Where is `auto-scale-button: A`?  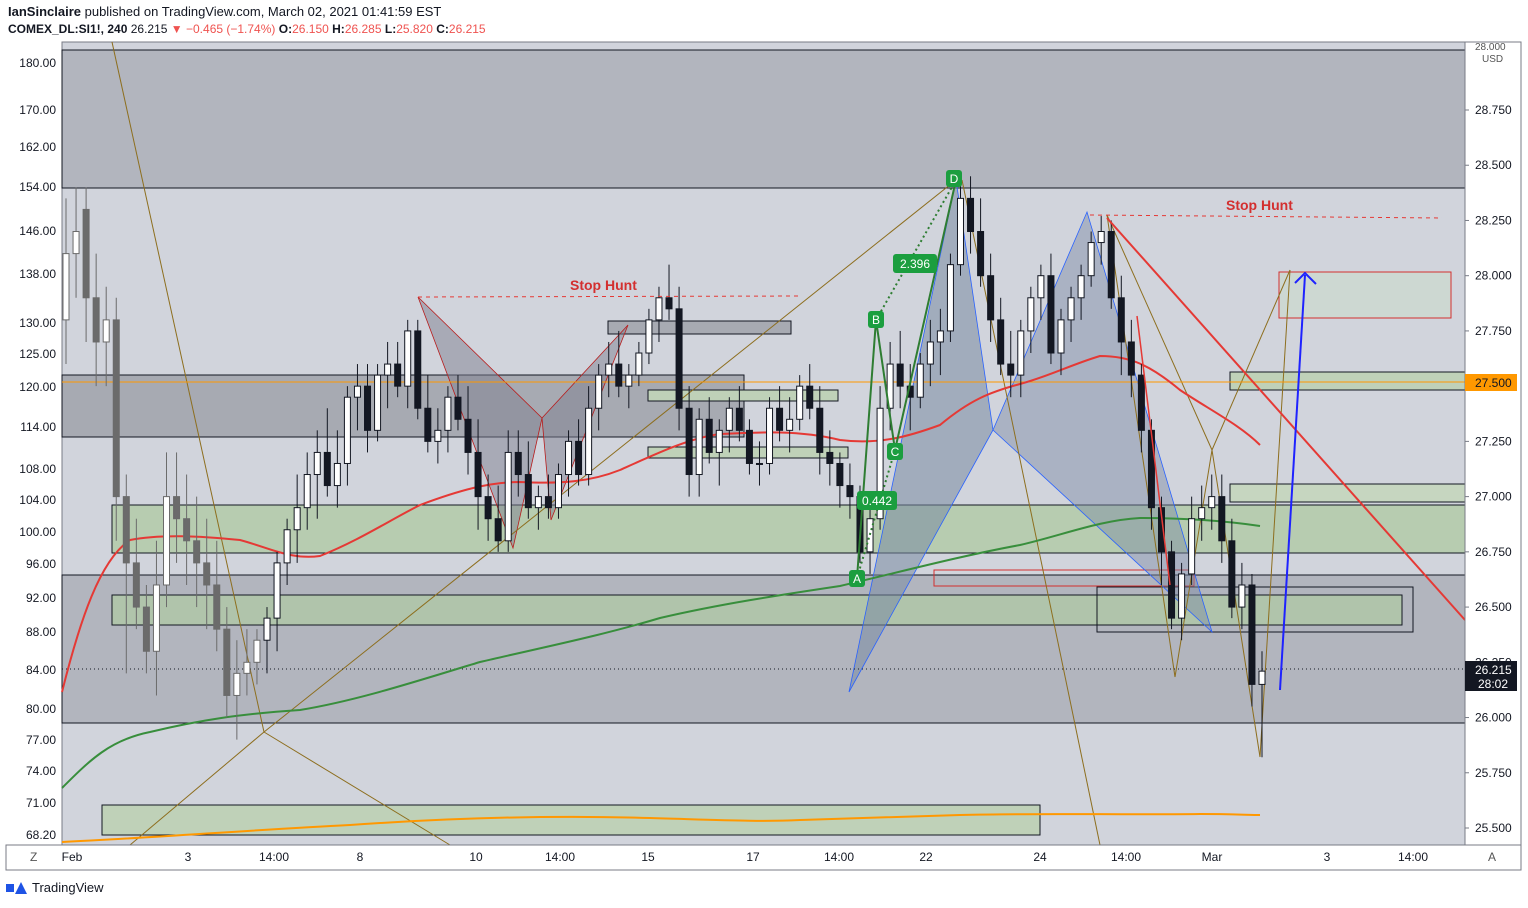 auto-scale-button: A is located at coordinates (1492, 857).